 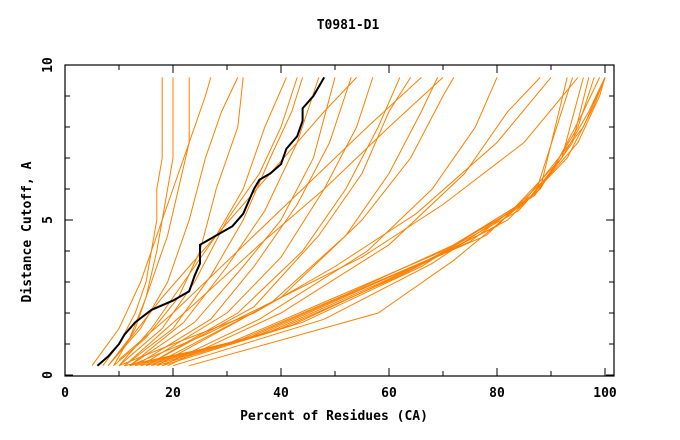 I want to click on x-tick-label: 60, so click(x=389, y=393).